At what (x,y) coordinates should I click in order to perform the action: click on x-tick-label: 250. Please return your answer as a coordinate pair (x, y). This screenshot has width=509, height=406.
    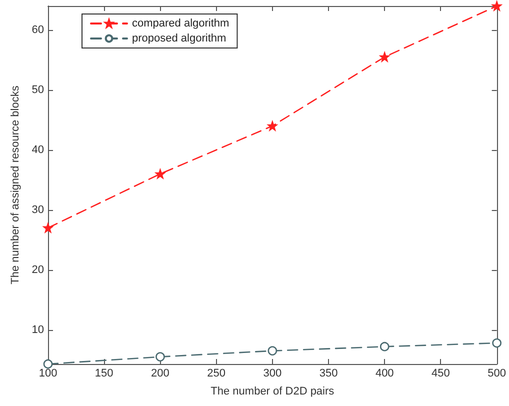
    Looking at the image, I should click on (216, 374).